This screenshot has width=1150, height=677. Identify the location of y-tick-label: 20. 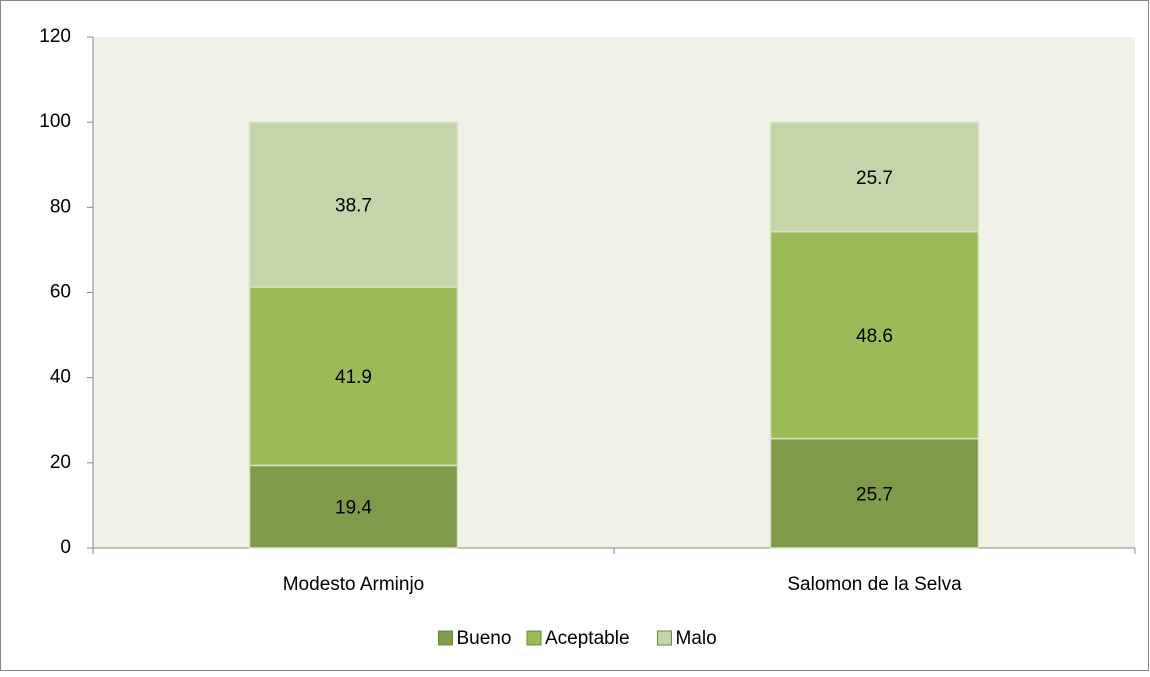
(60, 462).